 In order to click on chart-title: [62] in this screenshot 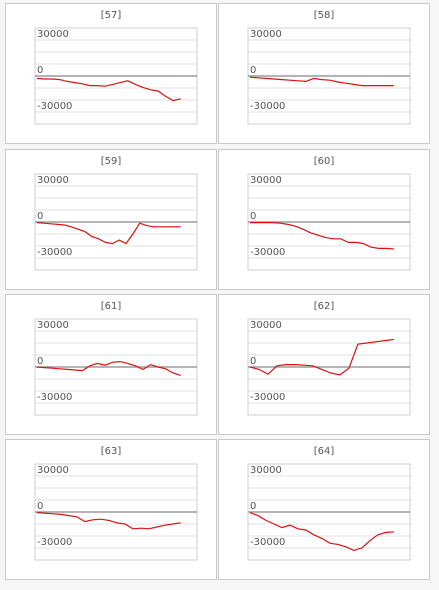, I will do `click(324, 306)`.